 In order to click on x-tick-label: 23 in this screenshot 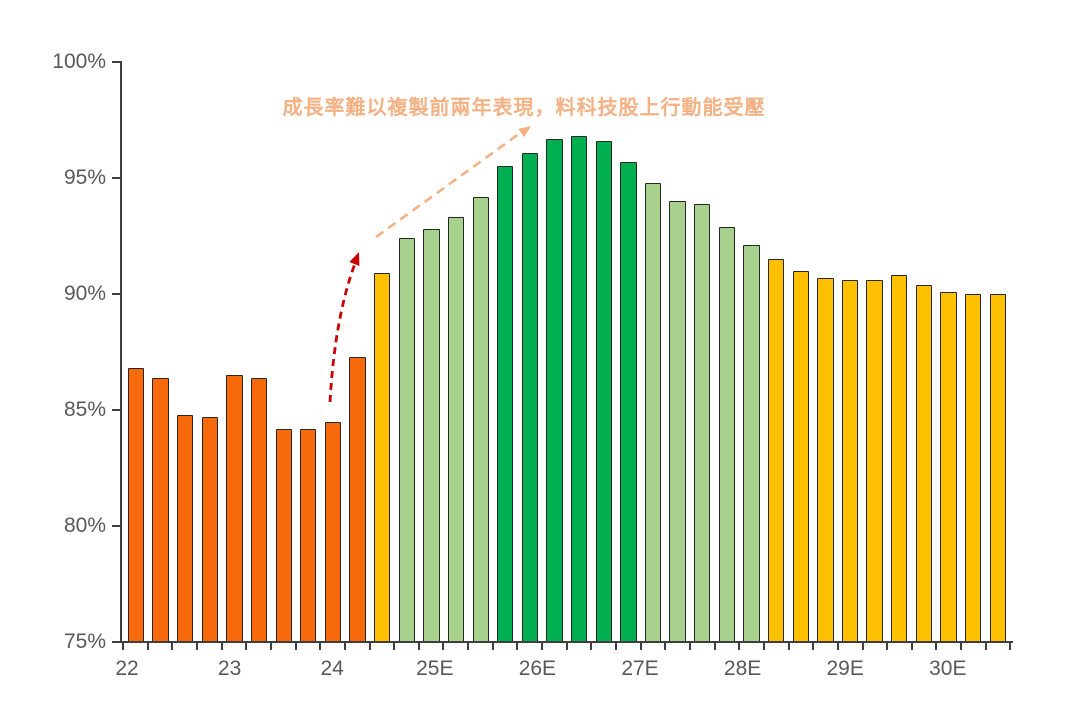, I will do `click(229, 668)`.